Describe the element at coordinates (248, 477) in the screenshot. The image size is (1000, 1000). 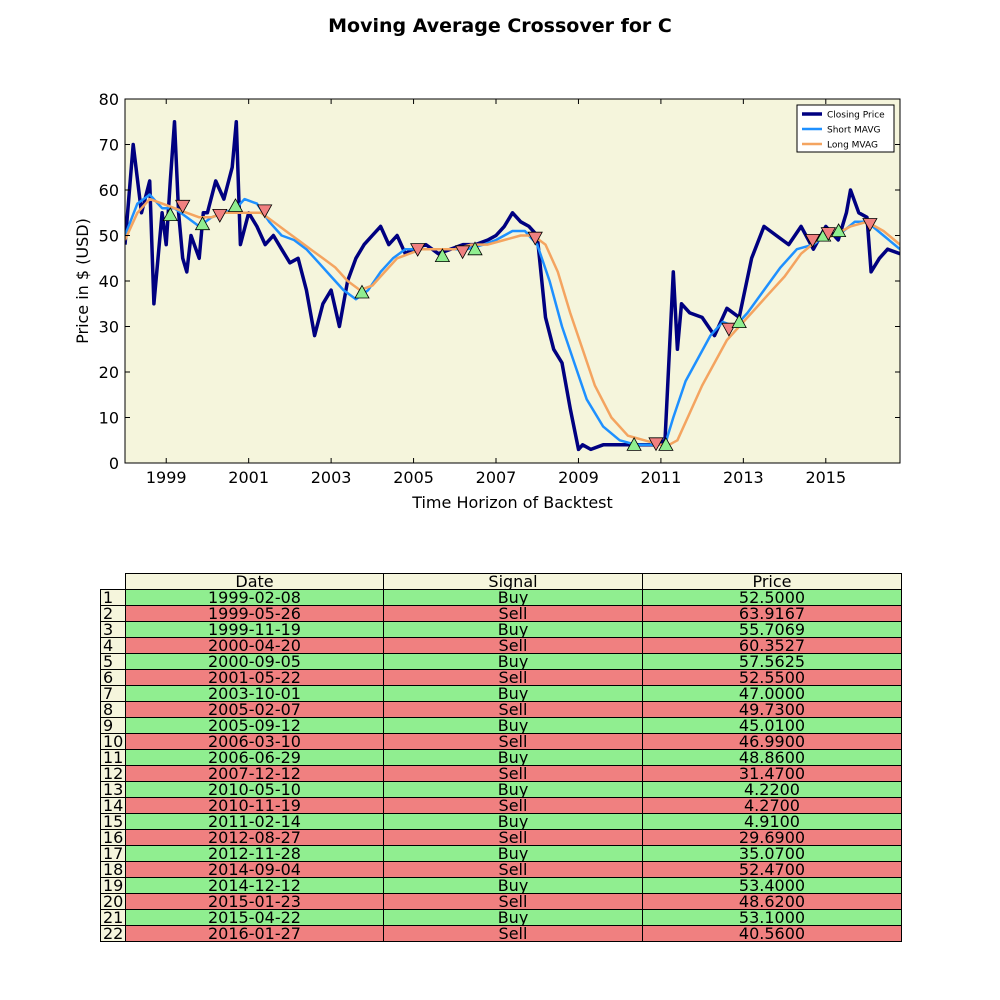
I see `x-tick-label: 2001` at that location.